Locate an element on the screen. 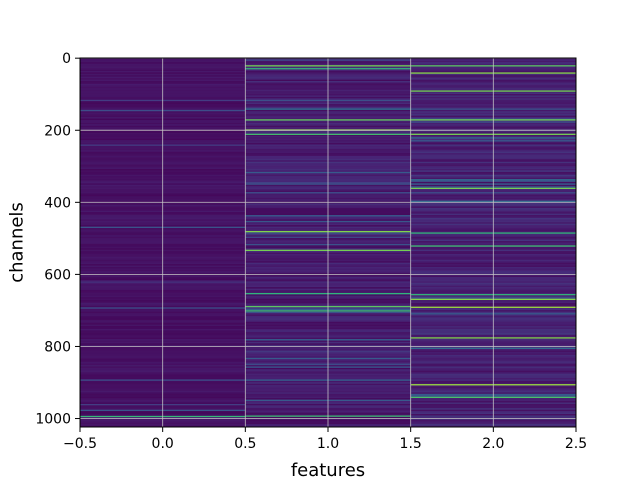  y-tick-label: 600 is located at coordinates (57, 275).